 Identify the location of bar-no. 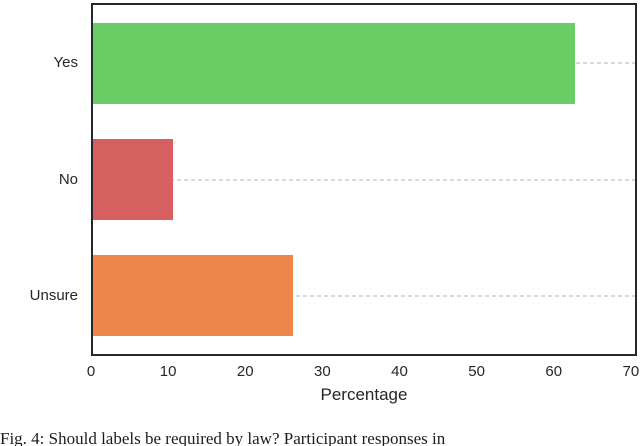
(133, 179).